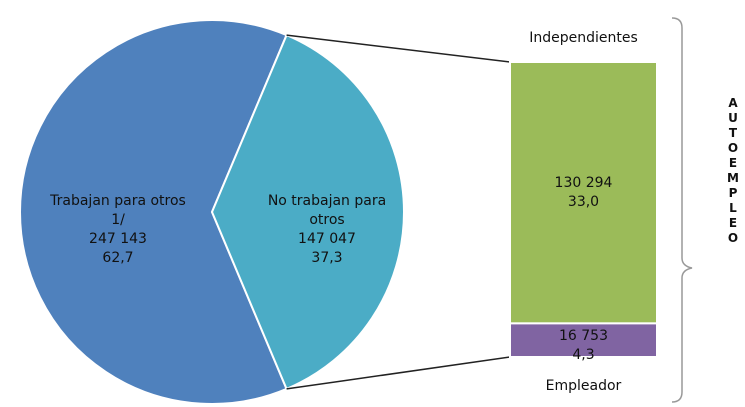  Describe the element at coordinates (327, 230) in the screenshot. I see `data-label: No trabajan para otros 147 047 37,3` at that location.